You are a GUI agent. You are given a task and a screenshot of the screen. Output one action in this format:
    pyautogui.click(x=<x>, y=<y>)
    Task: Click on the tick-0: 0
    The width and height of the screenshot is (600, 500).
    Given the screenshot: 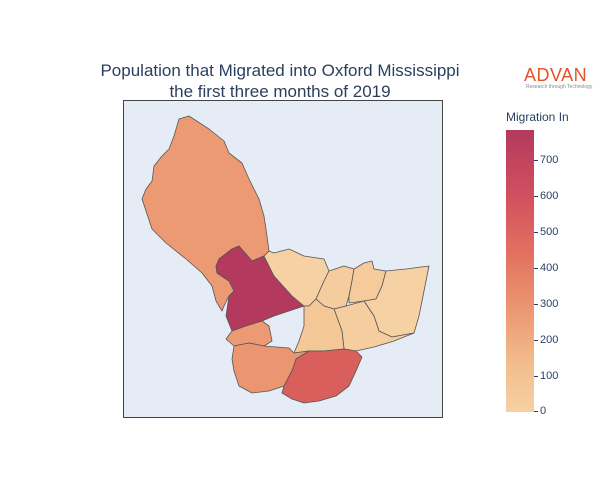 What is the action you would take?
    pyautogui.click(x=543, y=411)
    